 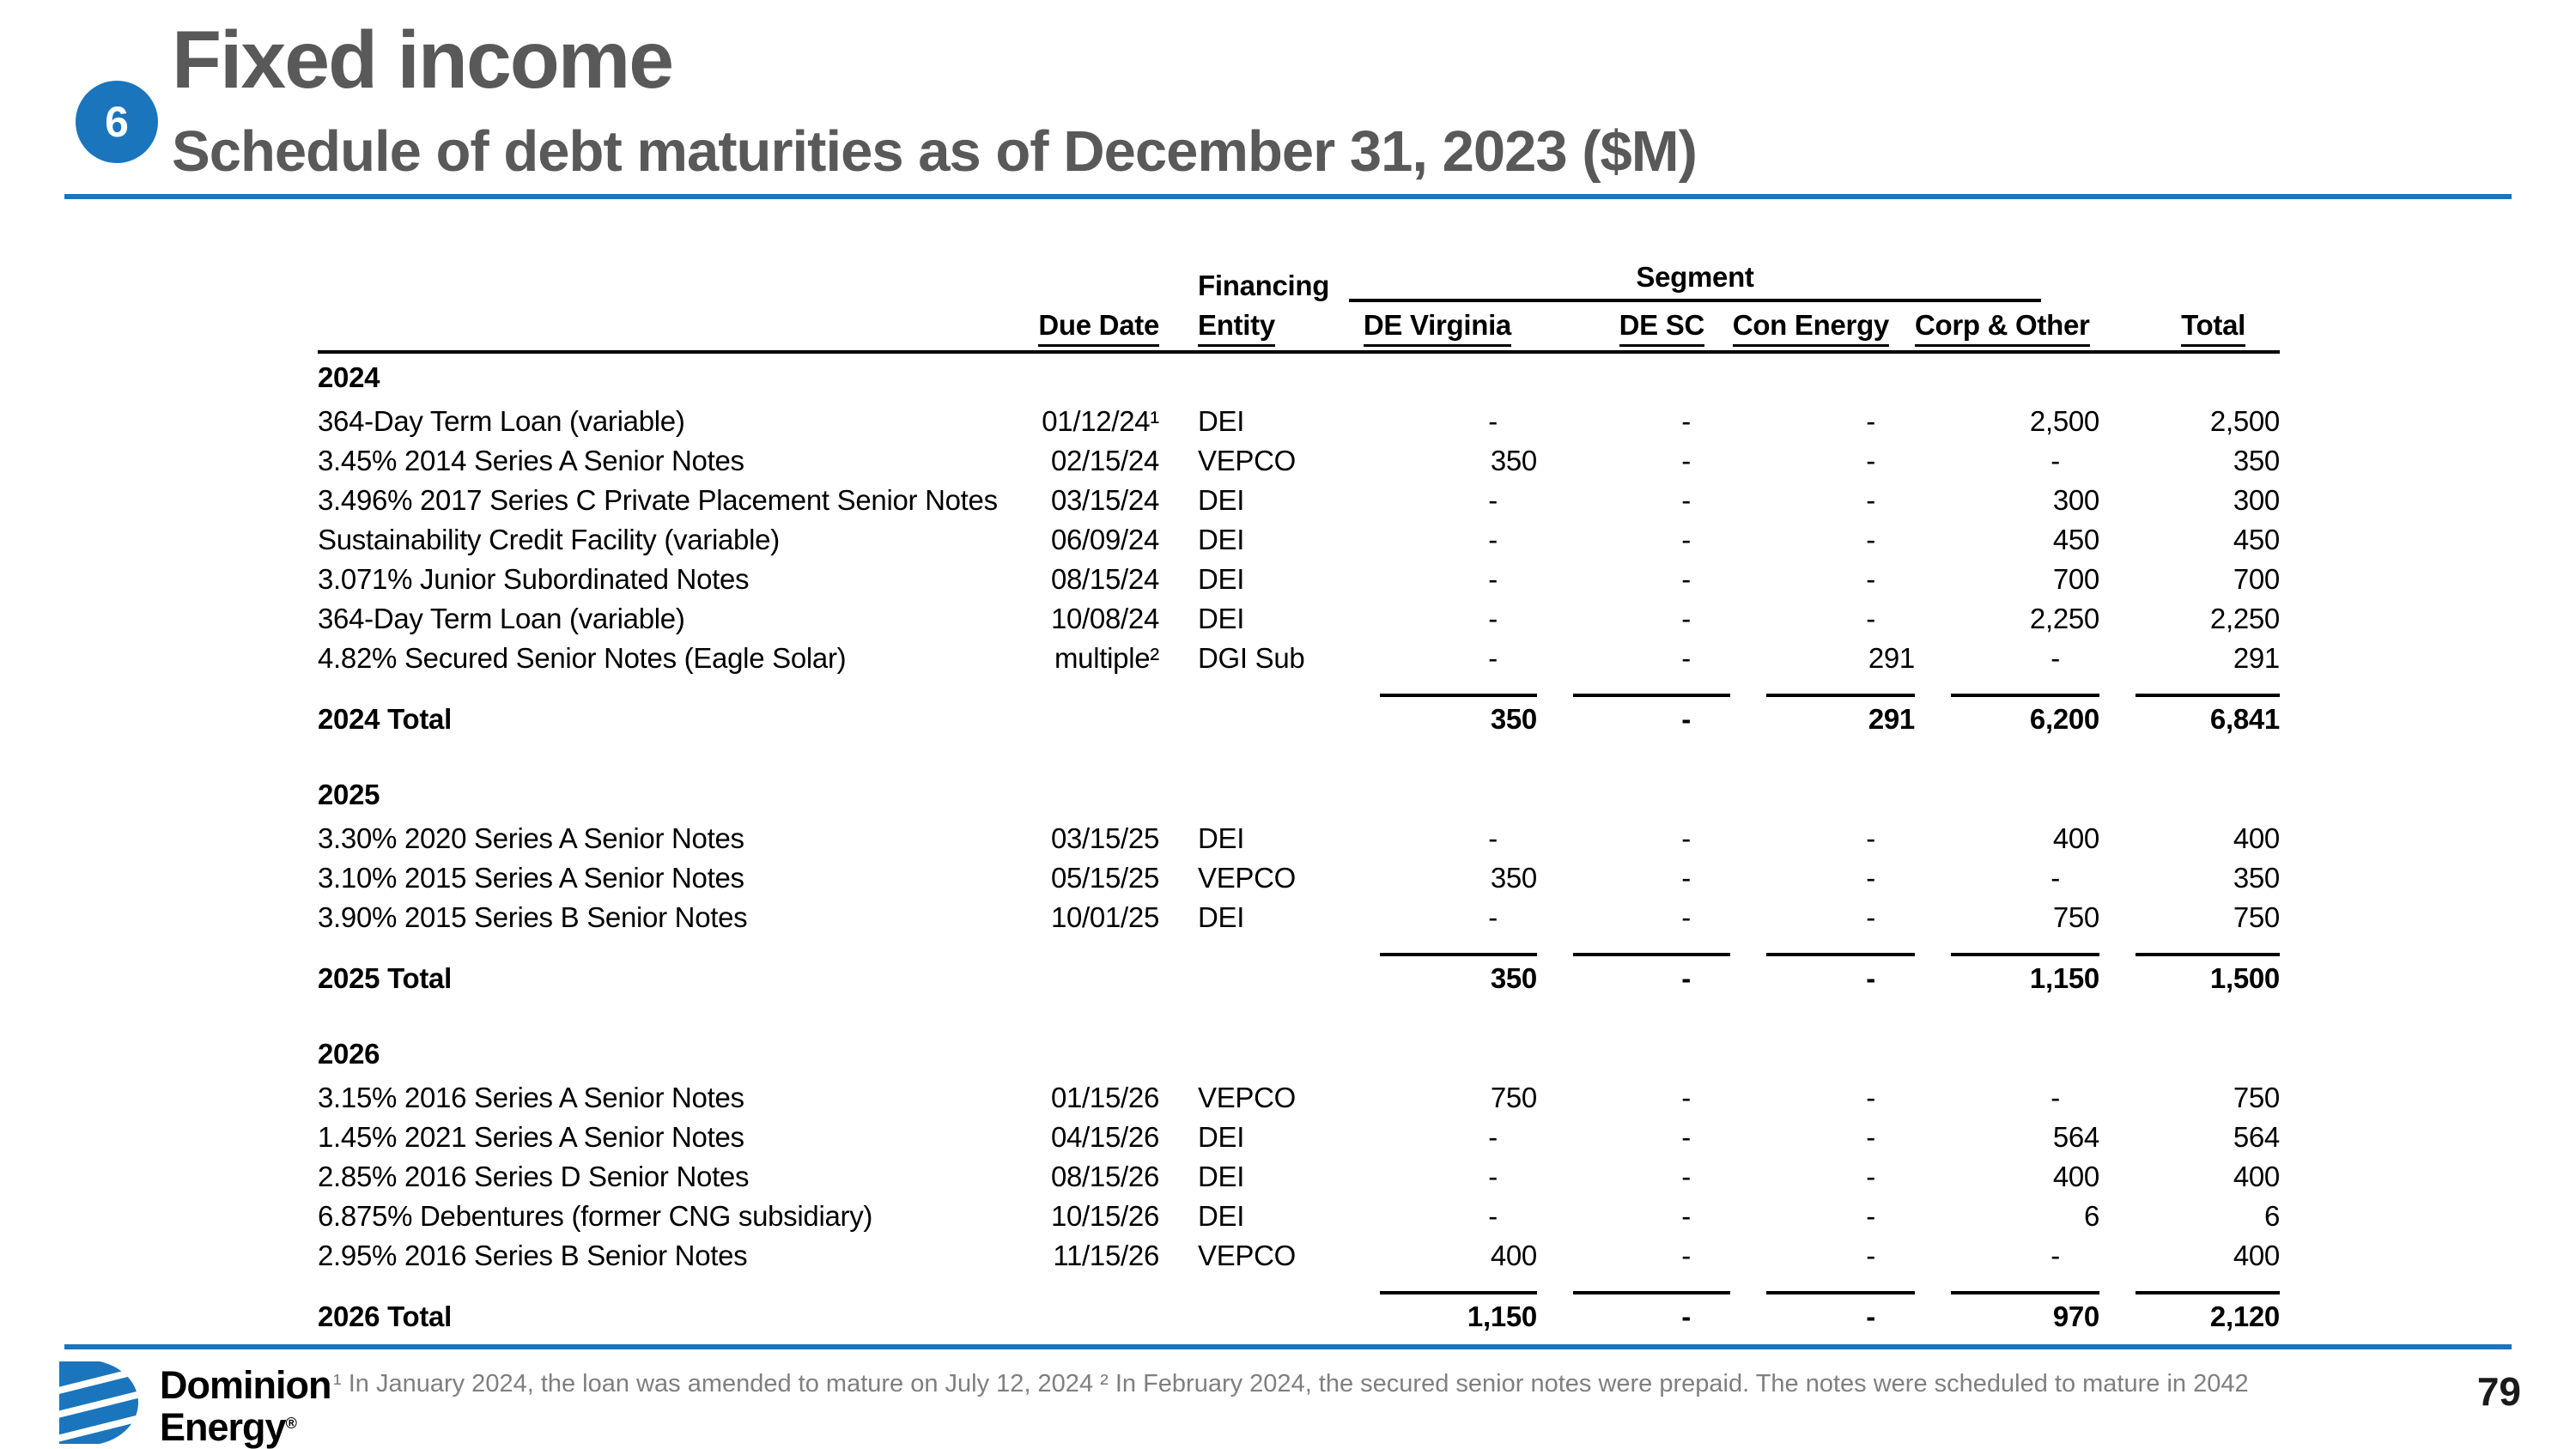 I want to click on row-entity: DGI Sub, so click(x=1251, y=658).